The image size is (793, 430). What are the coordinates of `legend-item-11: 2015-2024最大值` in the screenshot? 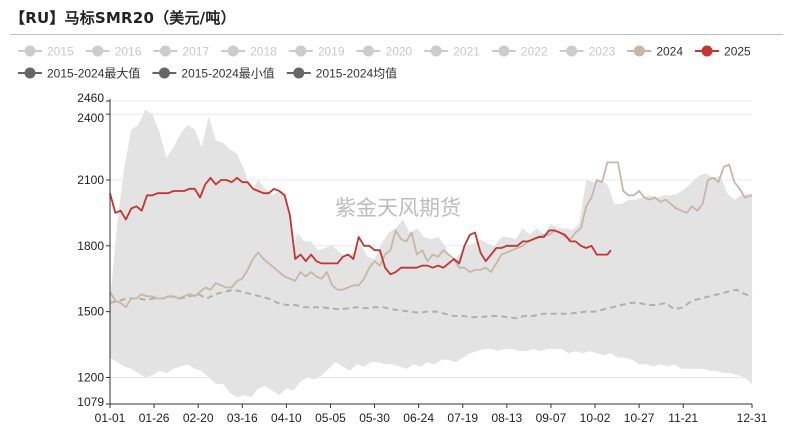 It's located at (79, 73).